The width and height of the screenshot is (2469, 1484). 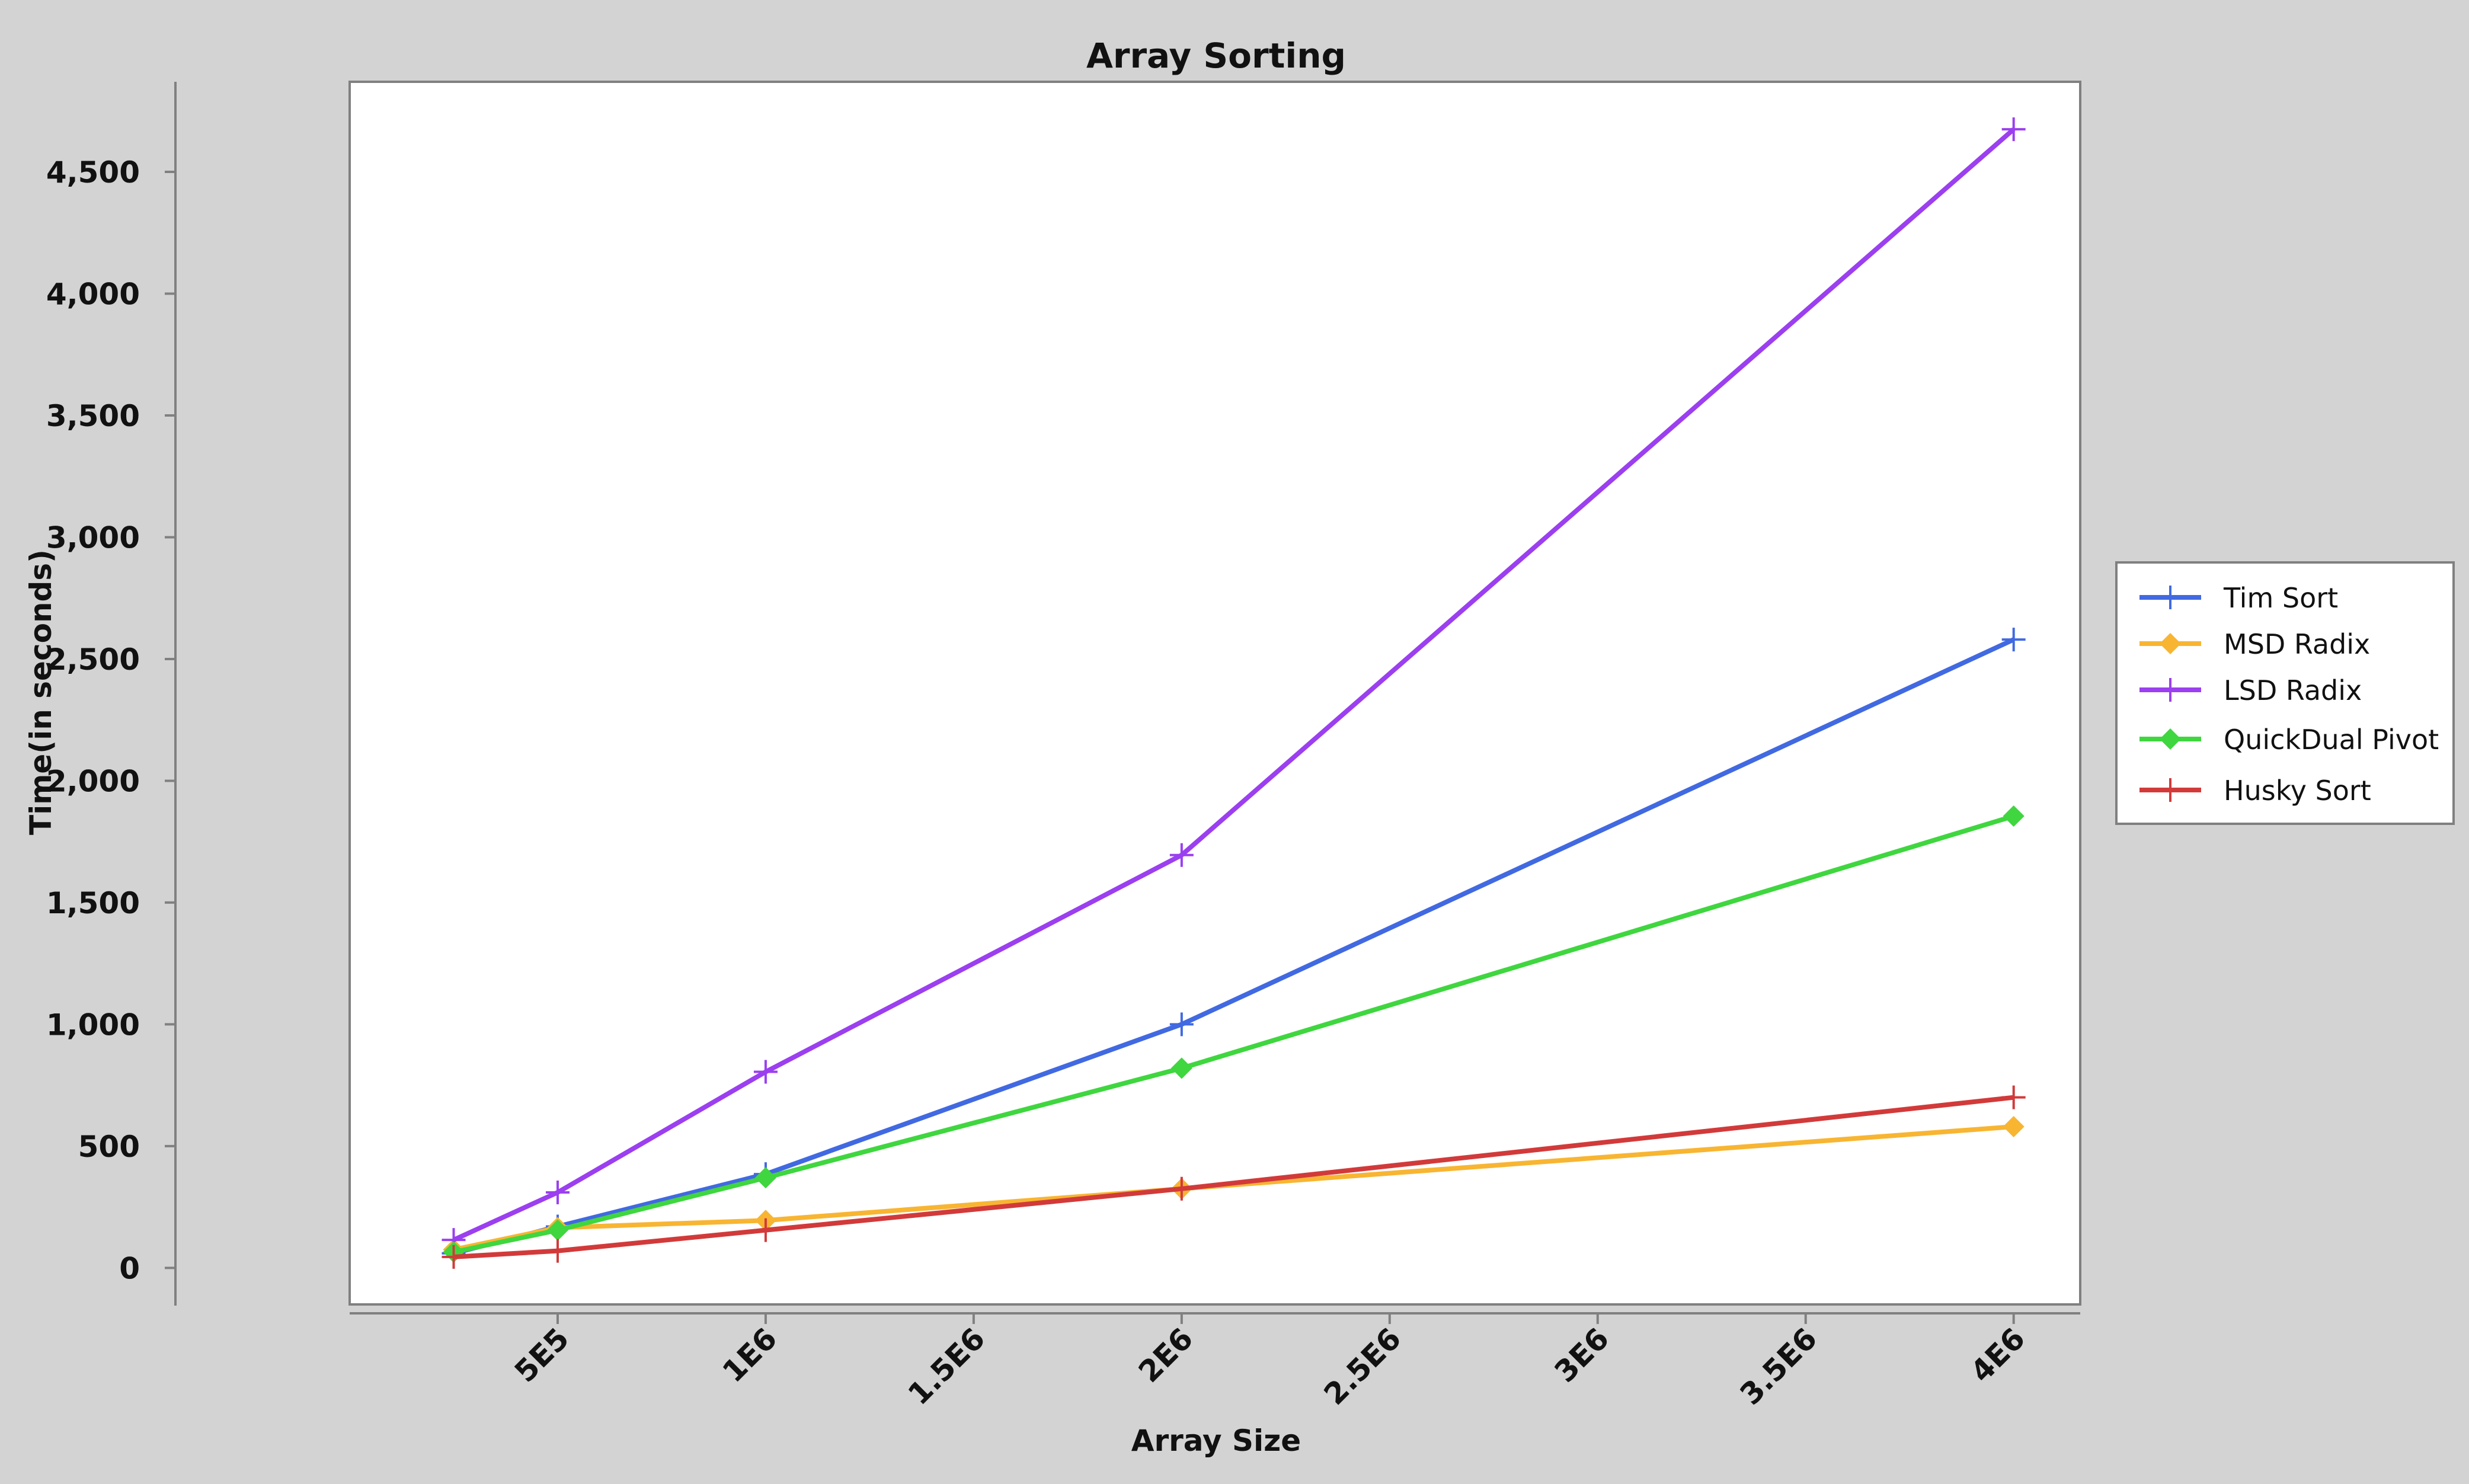 I want to click on chart-title: Array Sorting, so click(x=1216, y=56).